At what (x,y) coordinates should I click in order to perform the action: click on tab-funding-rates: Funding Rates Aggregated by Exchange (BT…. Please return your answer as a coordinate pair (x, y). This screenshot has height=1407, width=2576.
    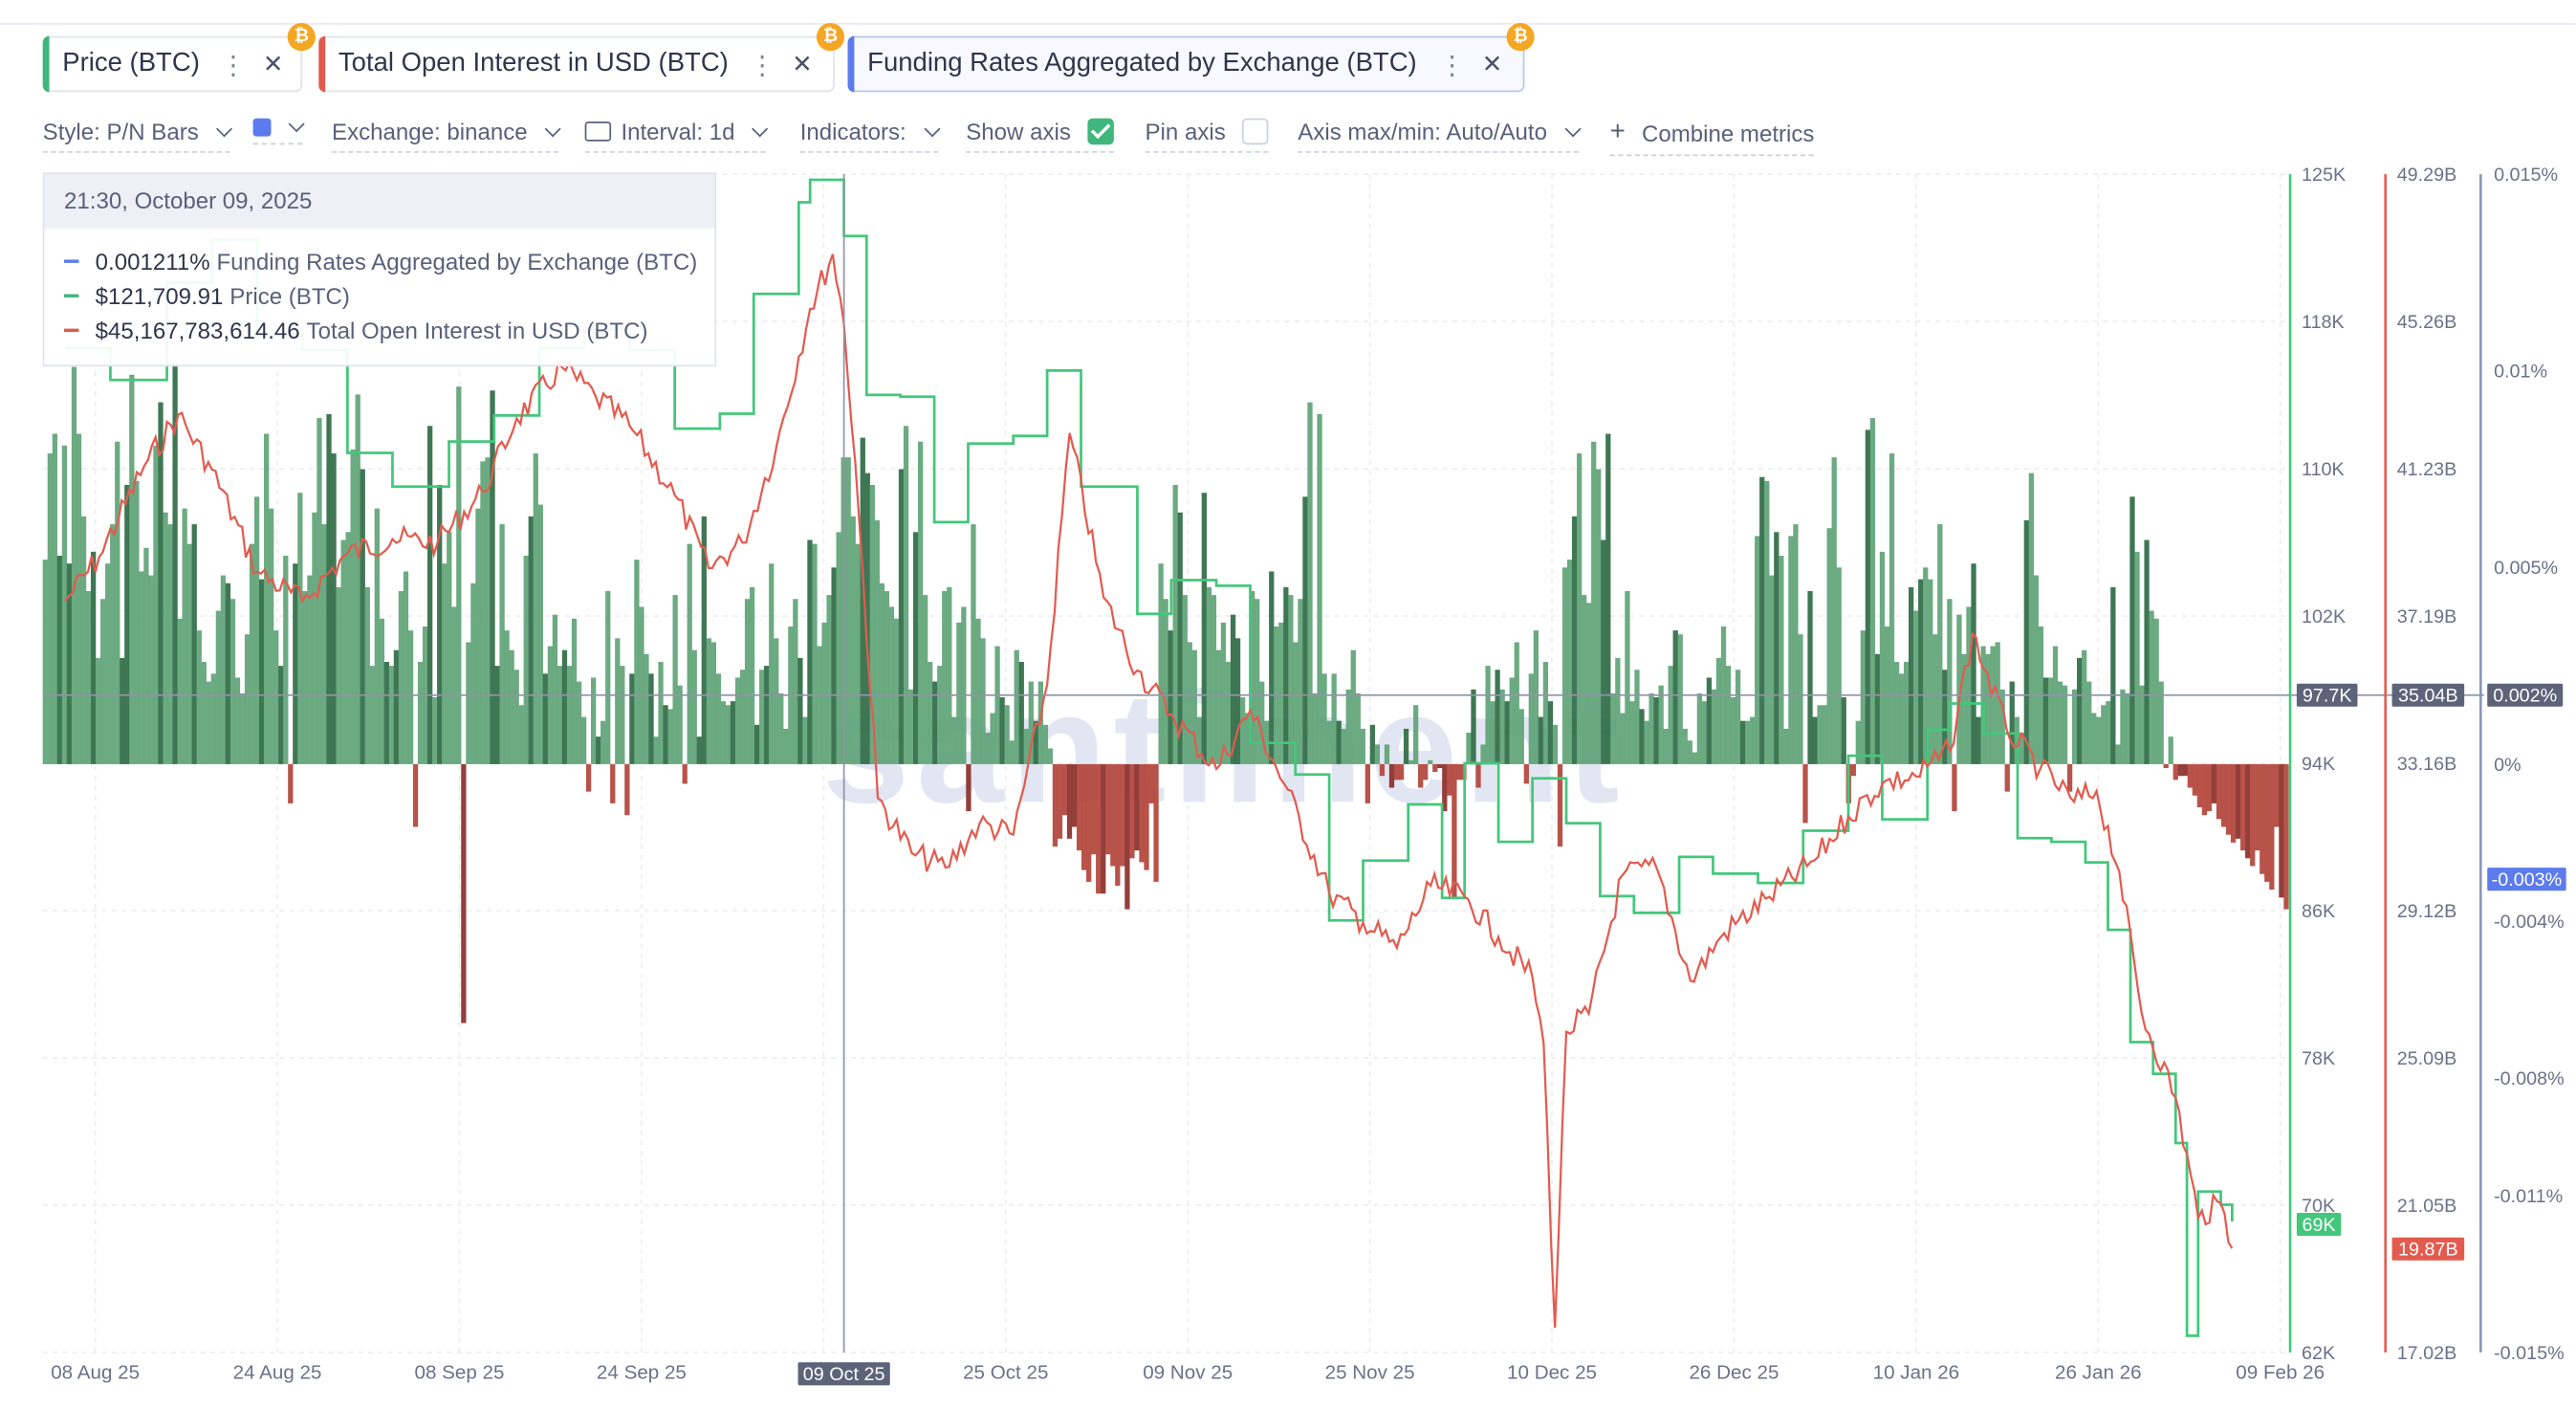
    Looking at the image, I should click on (1191, 58).